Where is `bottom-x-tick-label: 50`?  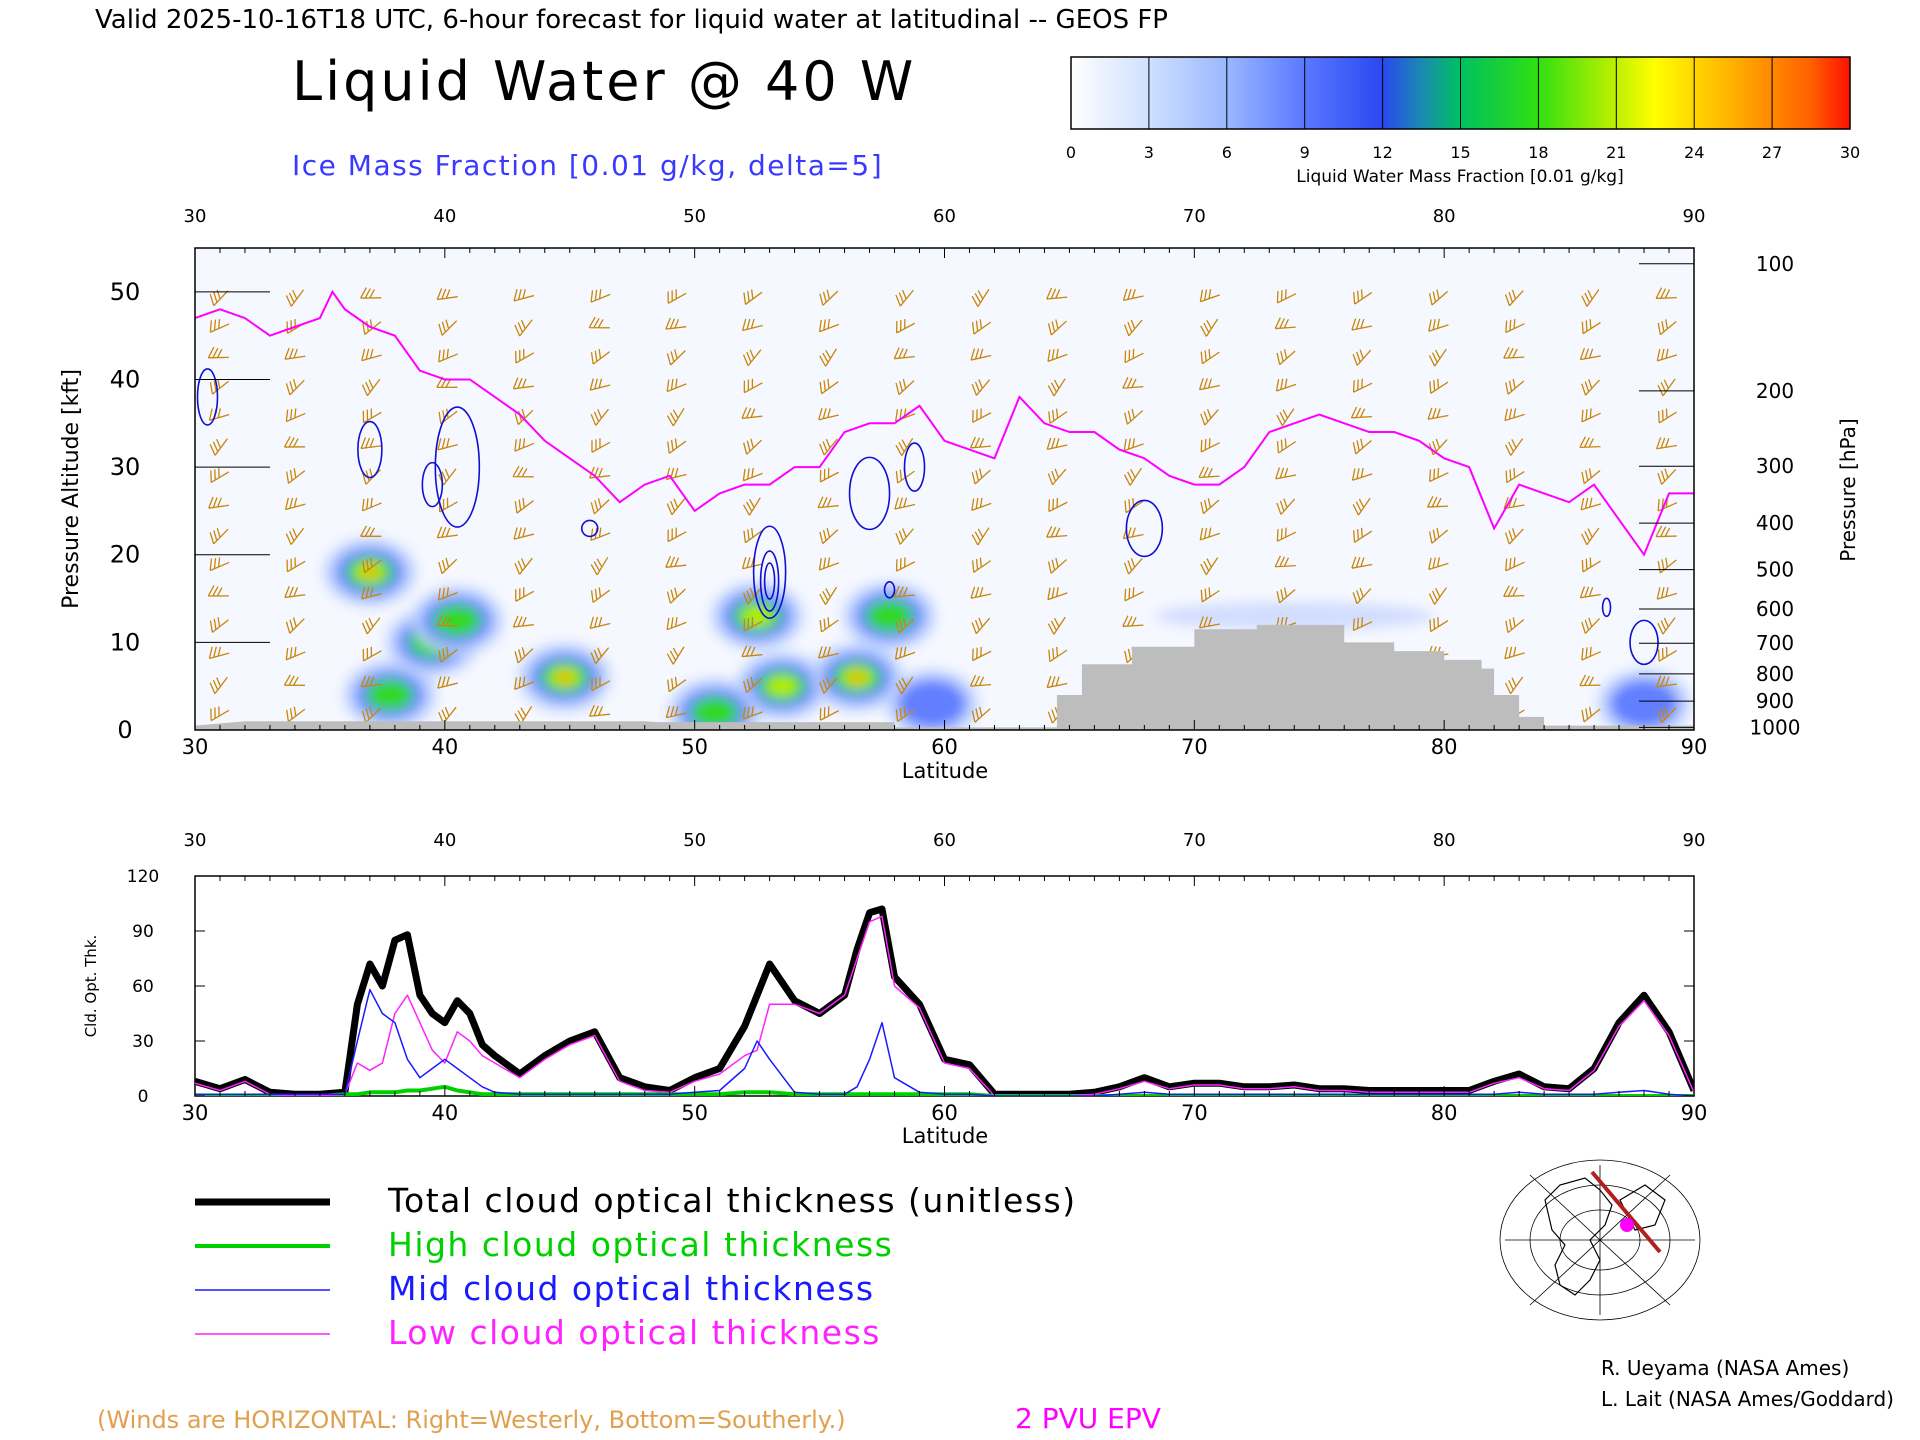
bottom-x-tick-label: 50 is located at coordinates (694, 1113).